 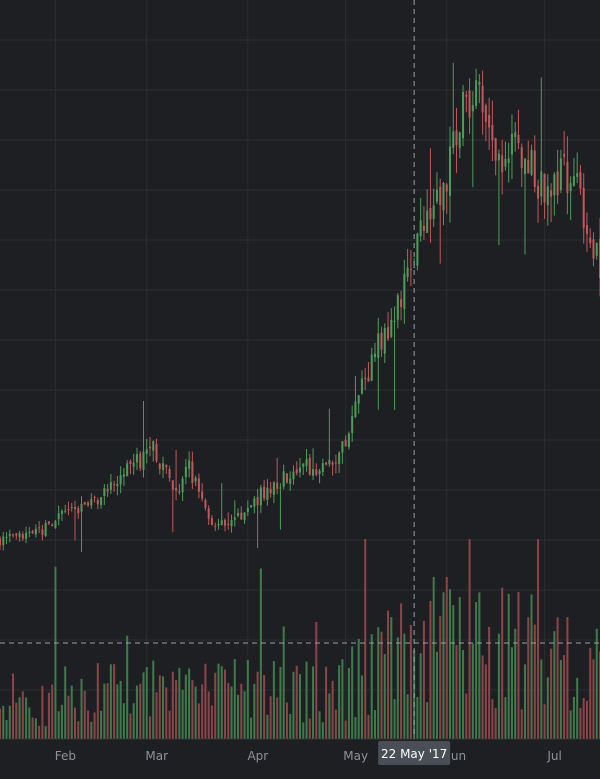 What do you see at coordinates (308, 756) in the screenshot?
I see `time-axis: Feb Mar Apr May Jun Jul` at bounding box center [308, 756].